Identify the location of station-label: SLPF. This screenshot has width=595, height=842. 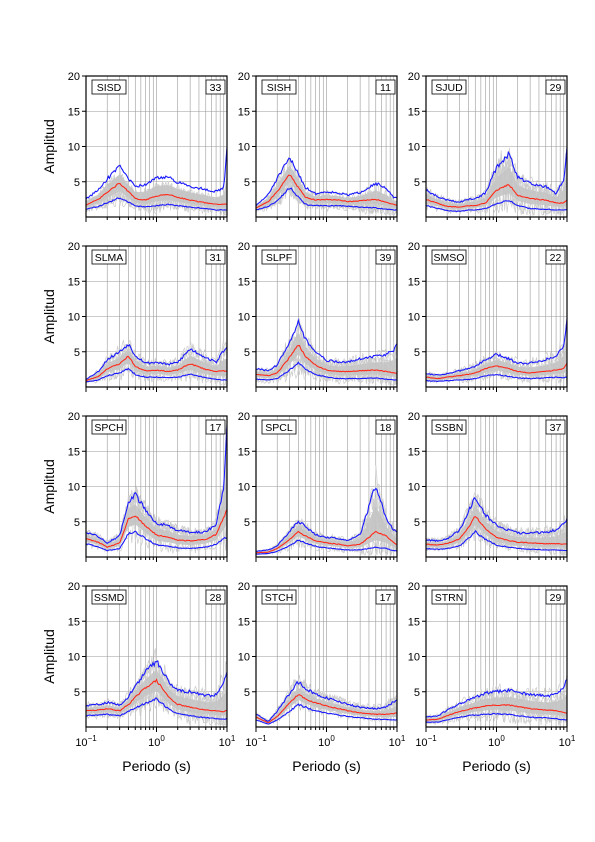
(279, 258).